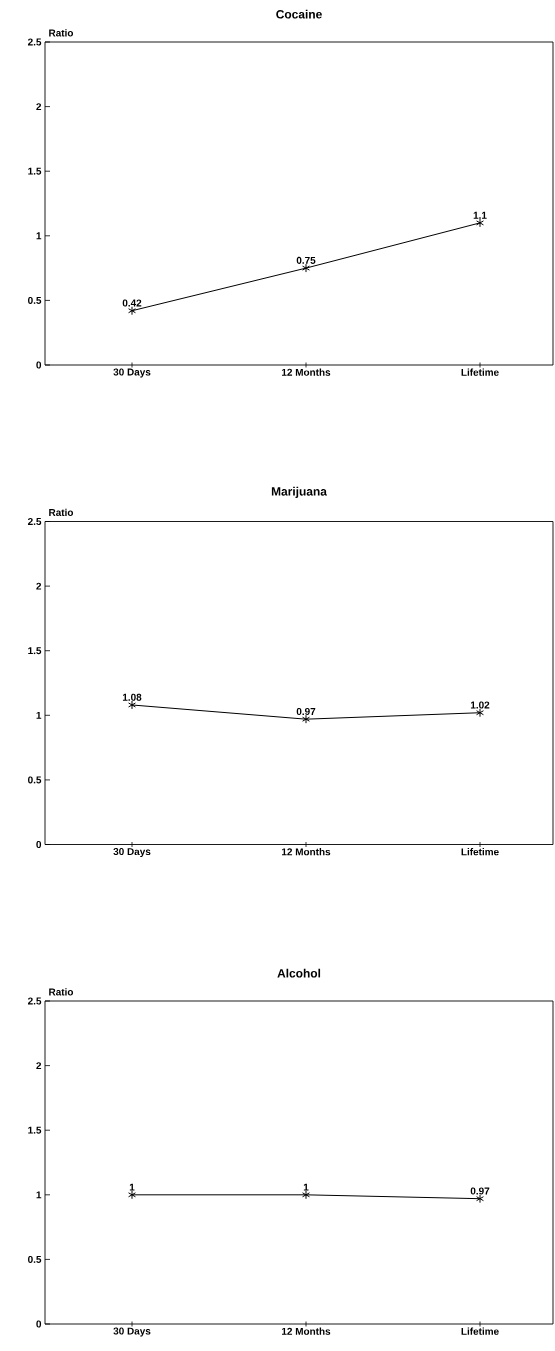 The width and height of the screenshot is (555, 1351). I want to click on data-label: 0.42, so click(132, 303).